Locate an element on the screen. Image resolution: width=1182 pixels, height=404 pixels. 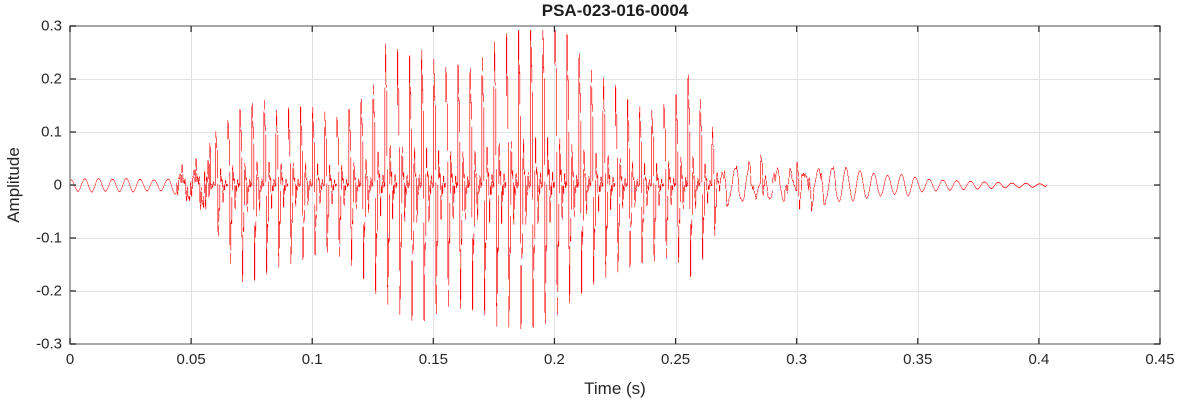
y-tick-label: -0.1 is located at coordinates (49, 238).